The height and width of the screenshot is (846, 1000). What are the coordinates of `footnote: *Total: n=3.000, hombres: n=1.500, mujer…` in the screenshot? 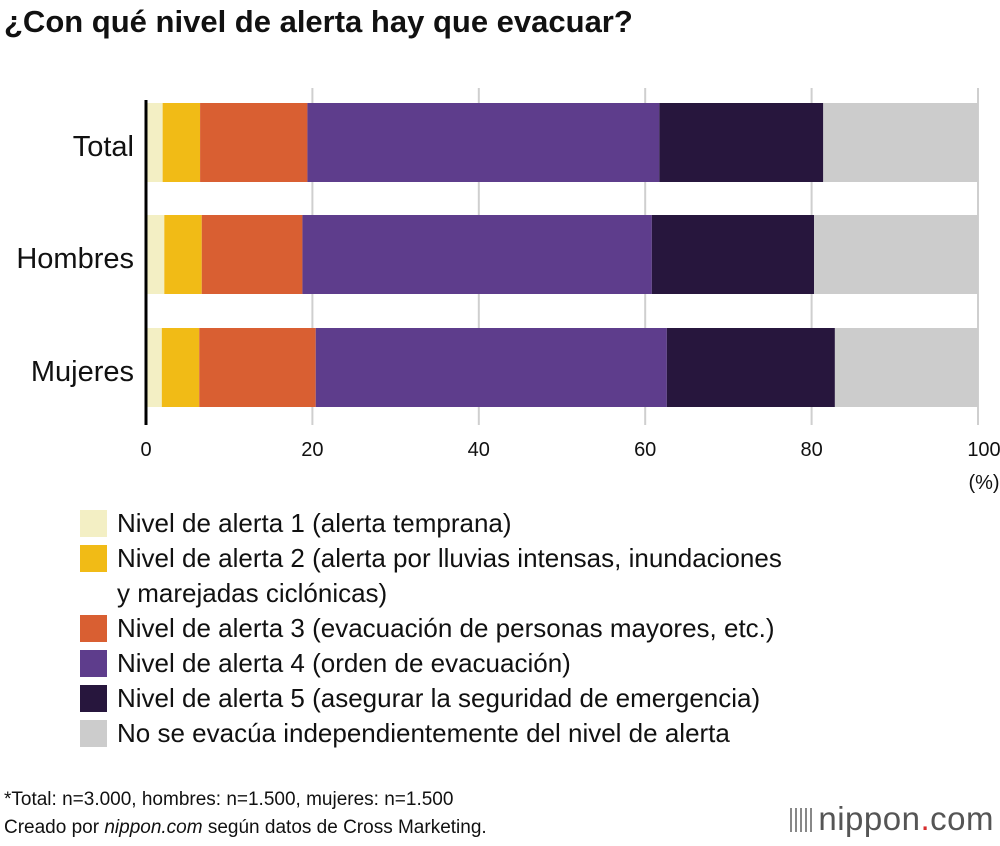 It's located at (245, 814).